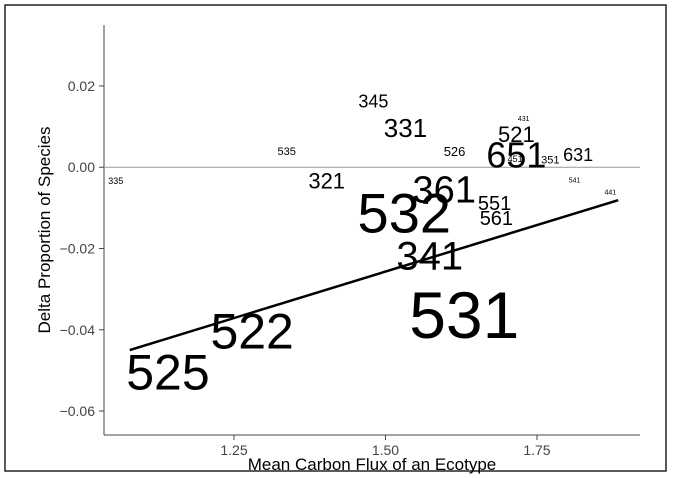 The height and width of the screenshot is (478, 673). What do you see at coordinates (494, 204) in the screenshot?
I see `point-label: 551` at bounding box center [494, 204].